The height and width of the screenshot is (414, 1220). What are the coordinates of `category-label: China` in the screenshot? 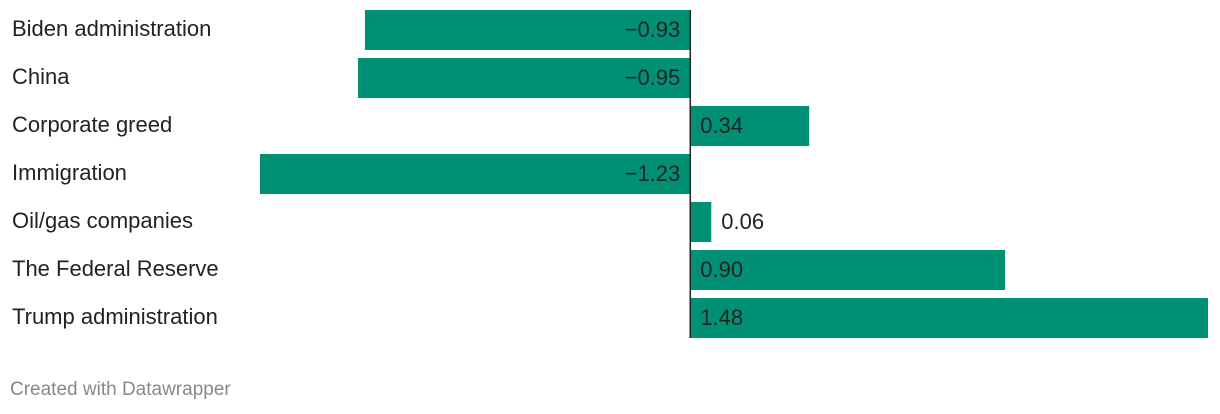 It's located at (41, 76).